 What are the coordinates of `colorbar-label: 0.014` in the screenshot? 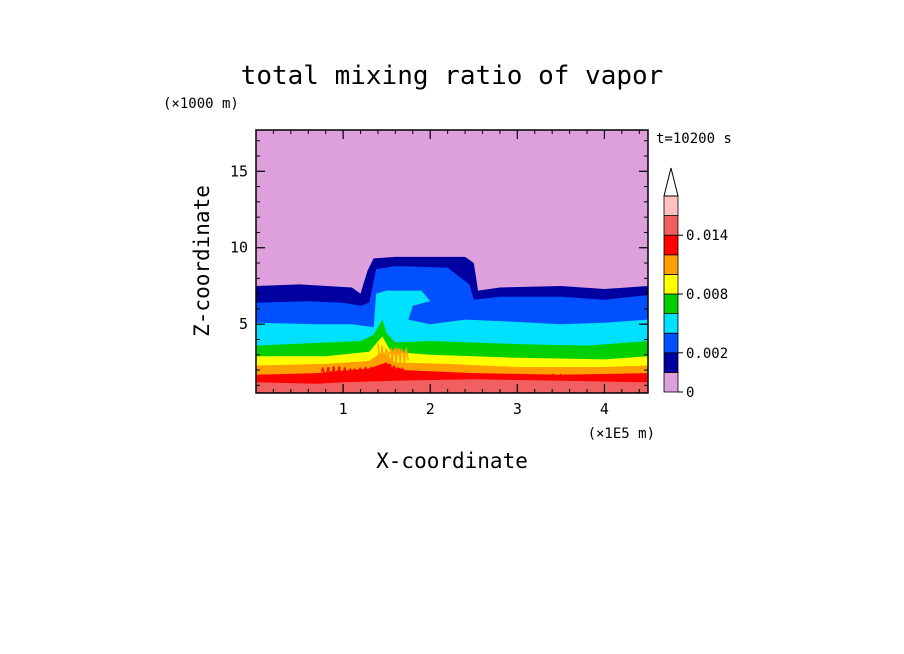 It's located at (707, 236).